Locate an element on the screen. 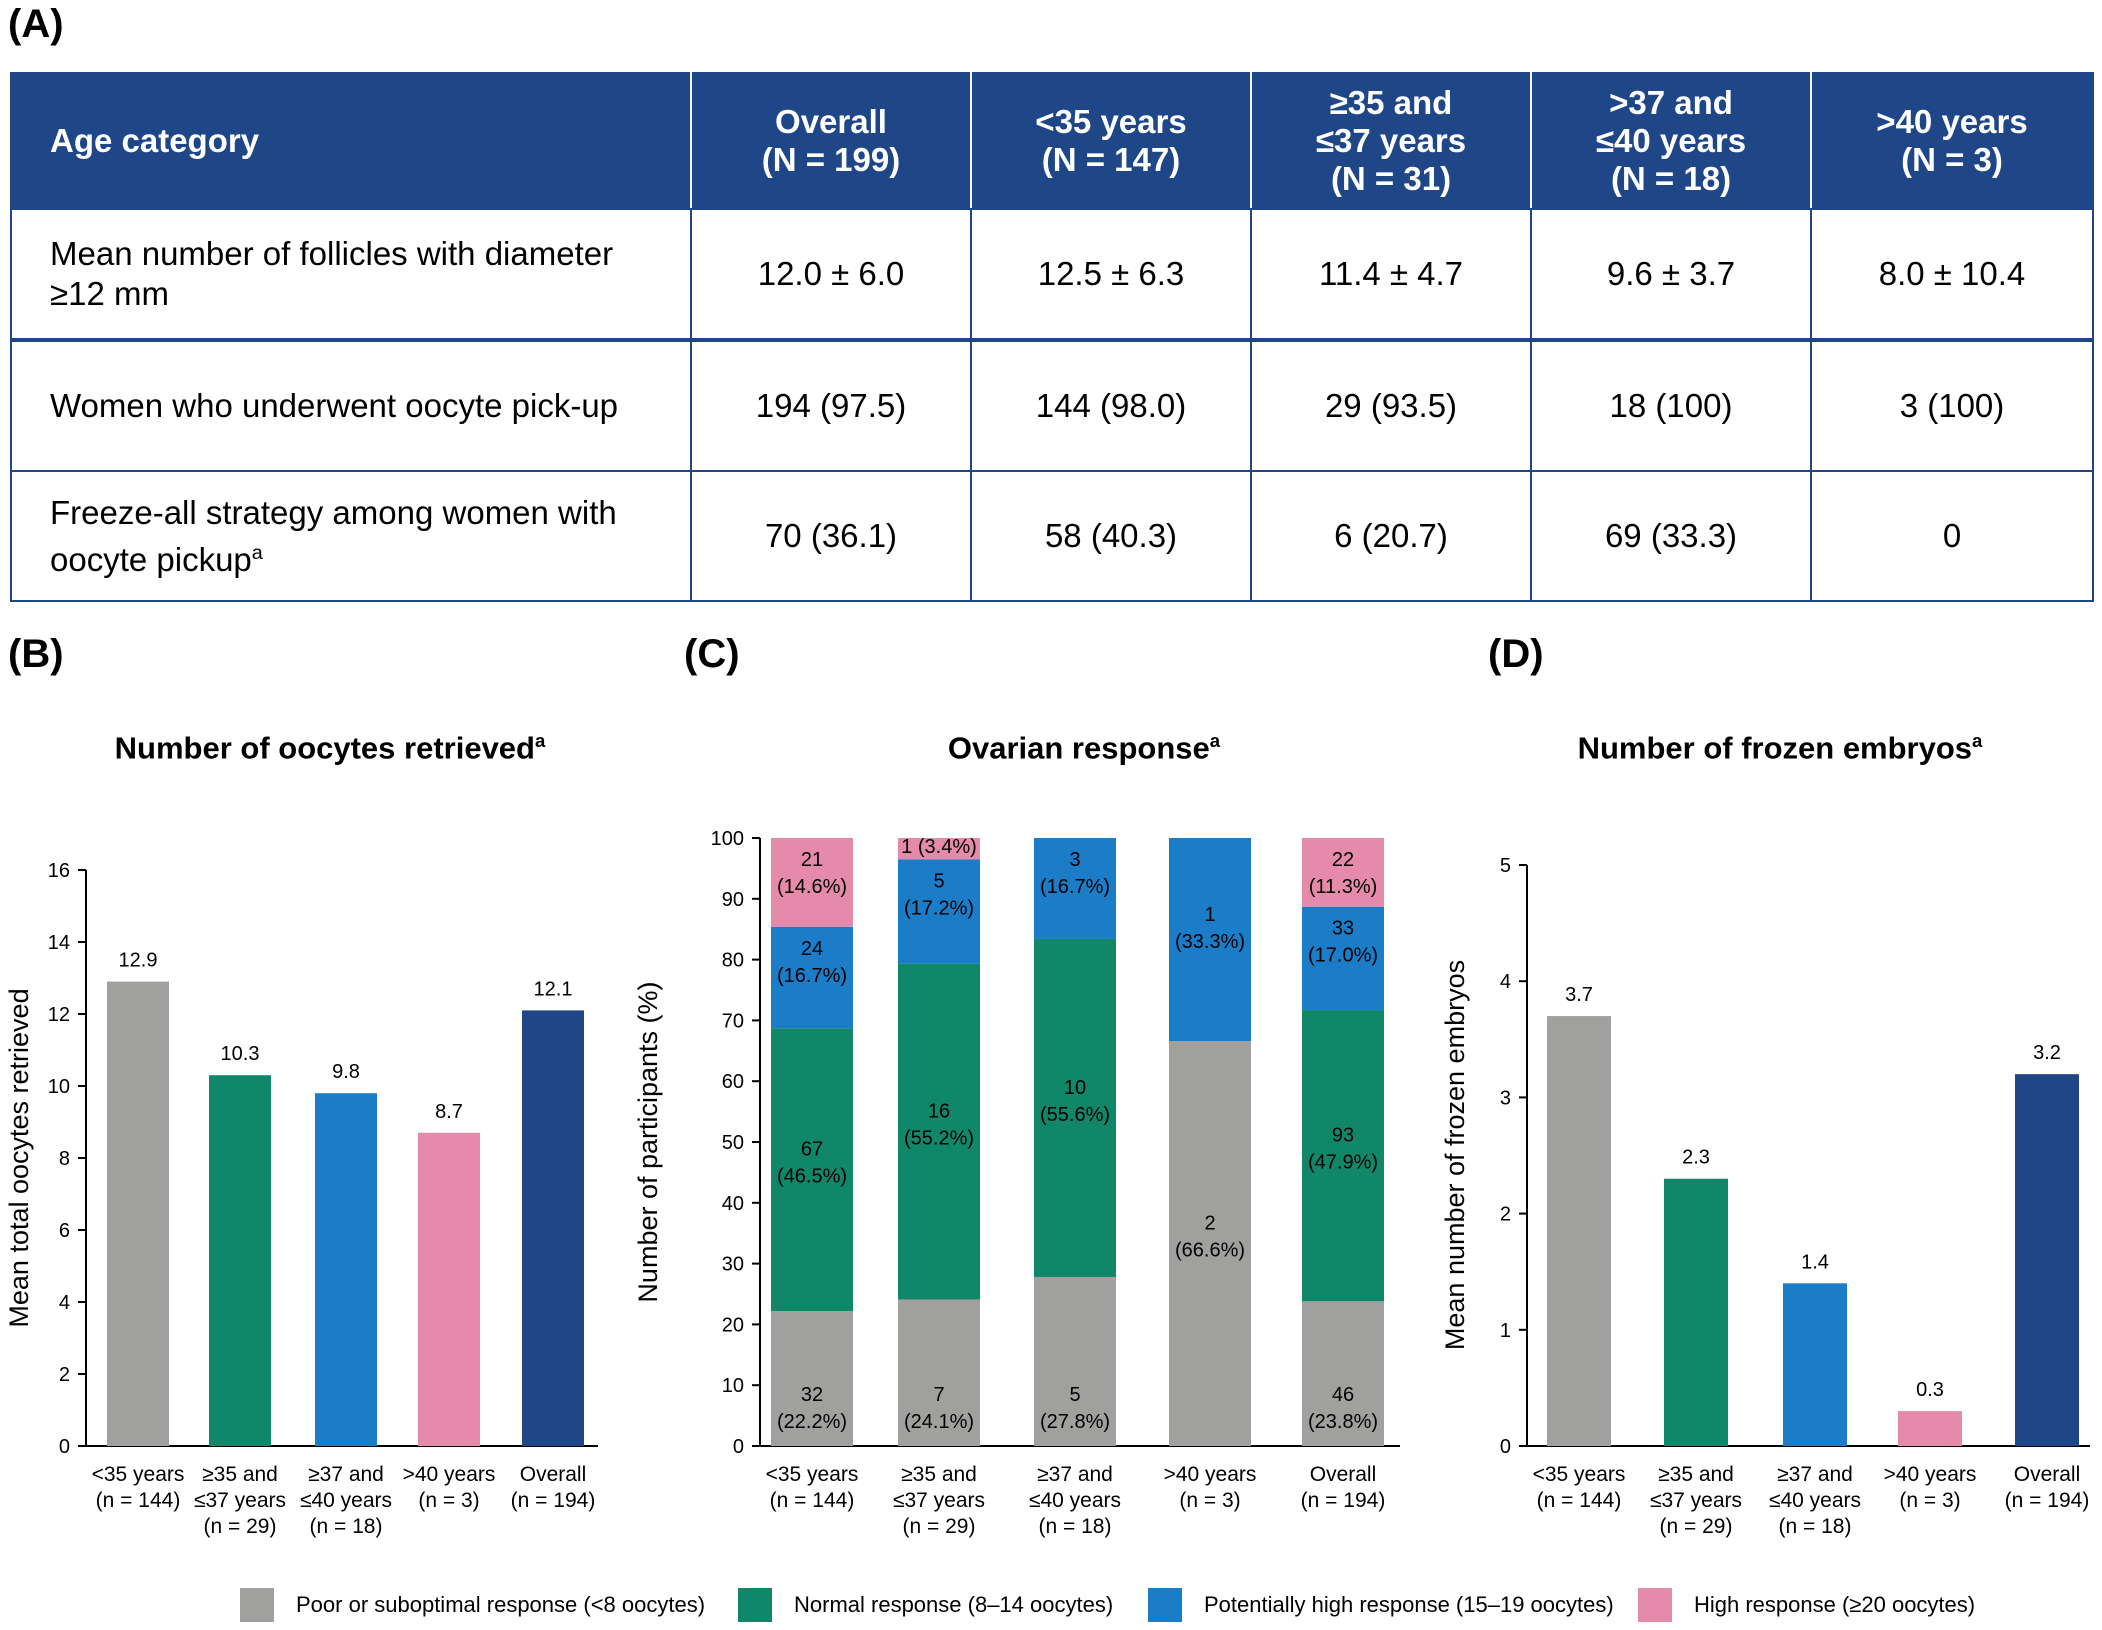  chart-d-title-text: Number of frozen embryos is located at coordinates (1775, 748).